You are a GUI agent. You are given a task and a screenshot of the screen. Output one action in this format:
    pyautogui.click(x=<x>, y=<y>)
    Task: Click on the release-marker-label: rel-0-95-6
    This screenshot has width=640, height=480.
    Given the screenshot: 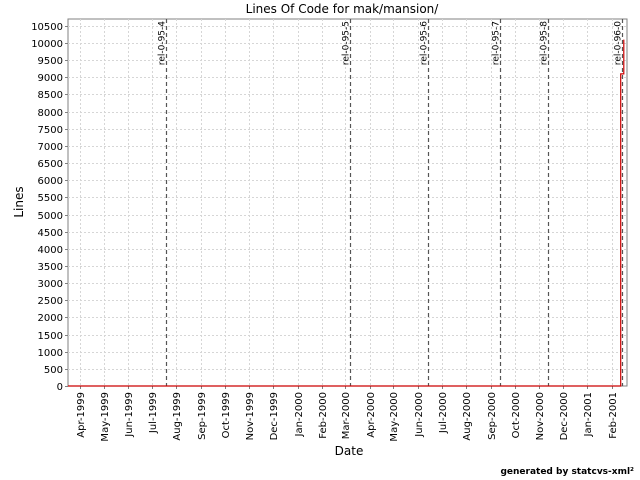 What is the action you would take?
    pyautogui.click(x=425, y=43)
    